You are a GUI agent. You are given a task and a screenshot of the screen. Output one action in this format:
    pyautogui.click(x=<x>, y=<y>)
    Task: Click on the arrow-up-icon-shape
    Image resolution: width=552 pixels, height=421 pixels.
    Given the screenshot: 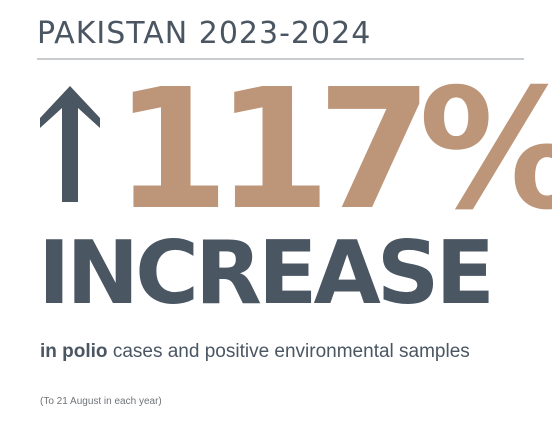 What is the action you would take?
    pyautogui.click(x=70, y=144)
    